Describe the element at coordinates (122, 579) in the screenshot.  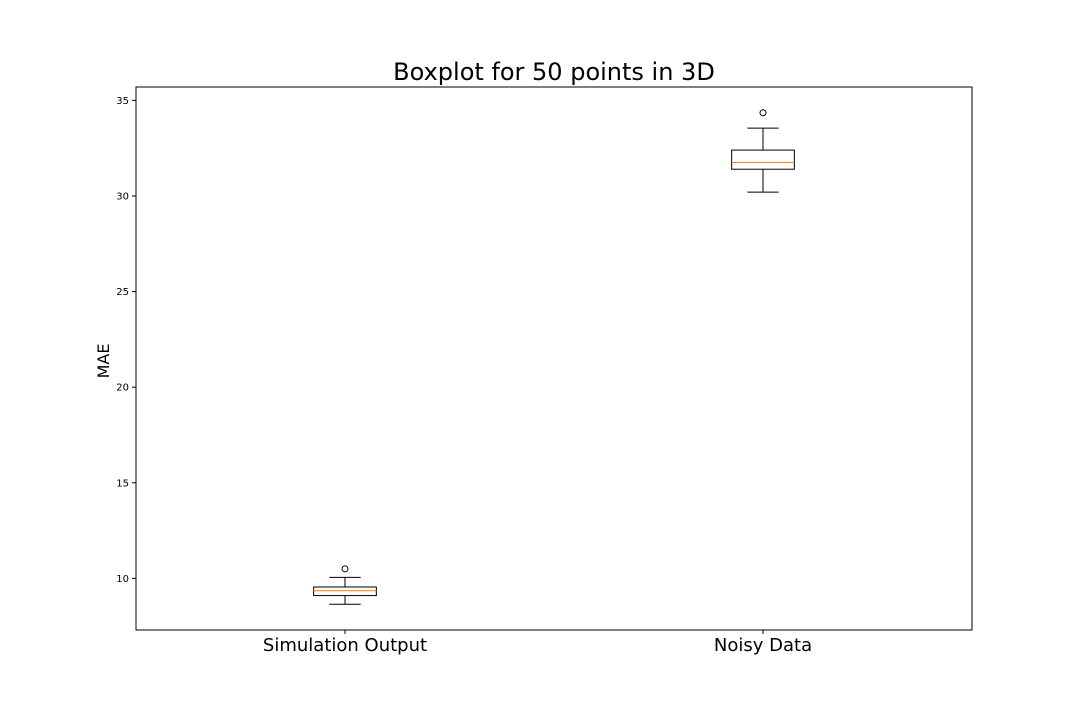
I see `y-tick-label: 10` at that location.